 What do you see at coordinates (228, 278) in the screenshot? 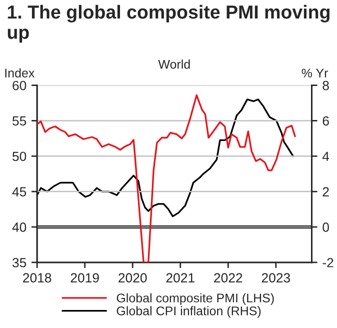
I see `x-tick-label: 2022` at bounding box center [228, 278].